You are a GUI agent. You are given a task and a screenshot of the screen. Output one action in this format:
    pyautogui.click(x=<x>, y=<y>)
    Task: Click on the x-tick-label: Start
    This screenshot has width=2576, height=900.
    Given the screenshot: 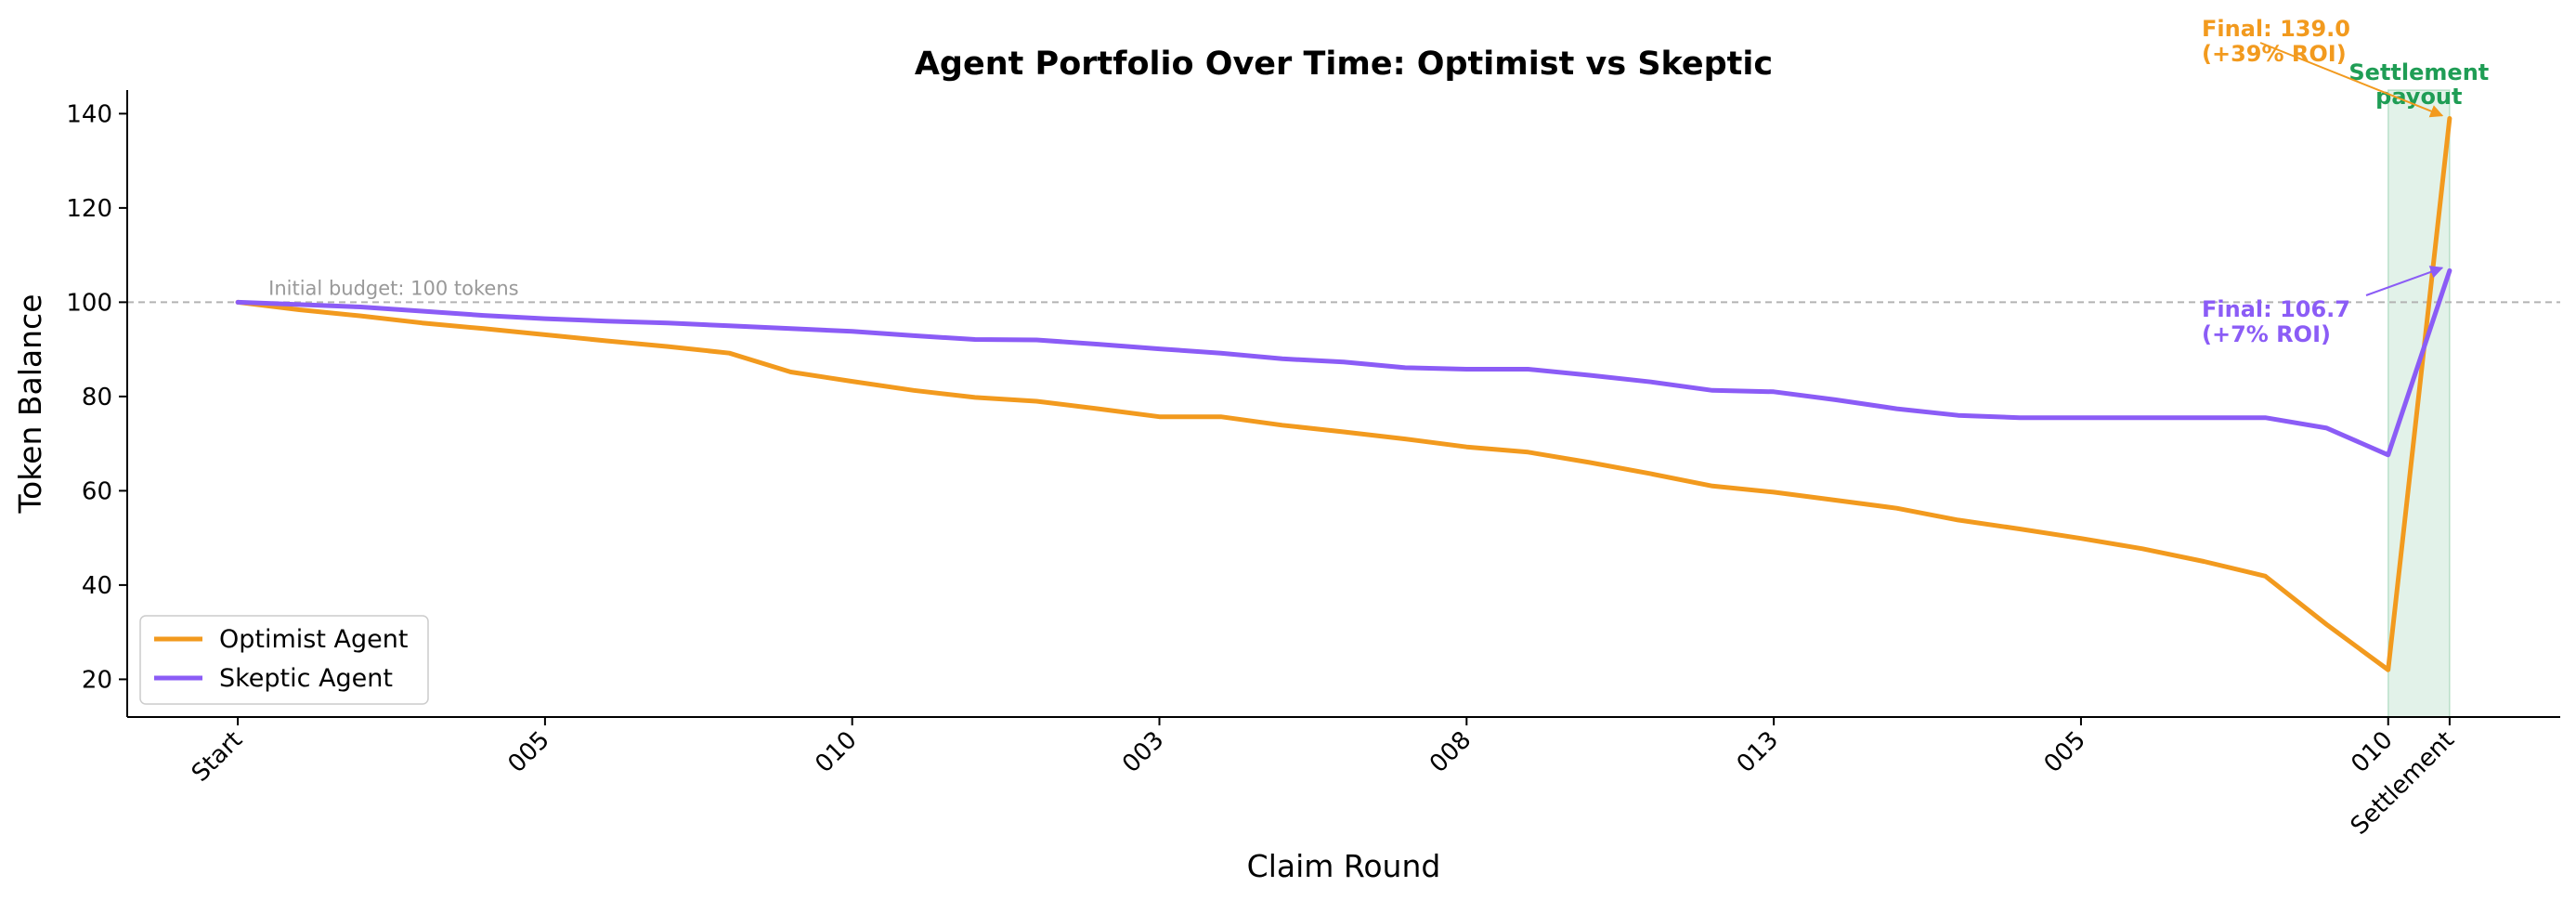 What is the action you would take?
    pyautogui.click(x=217, y=757)
    